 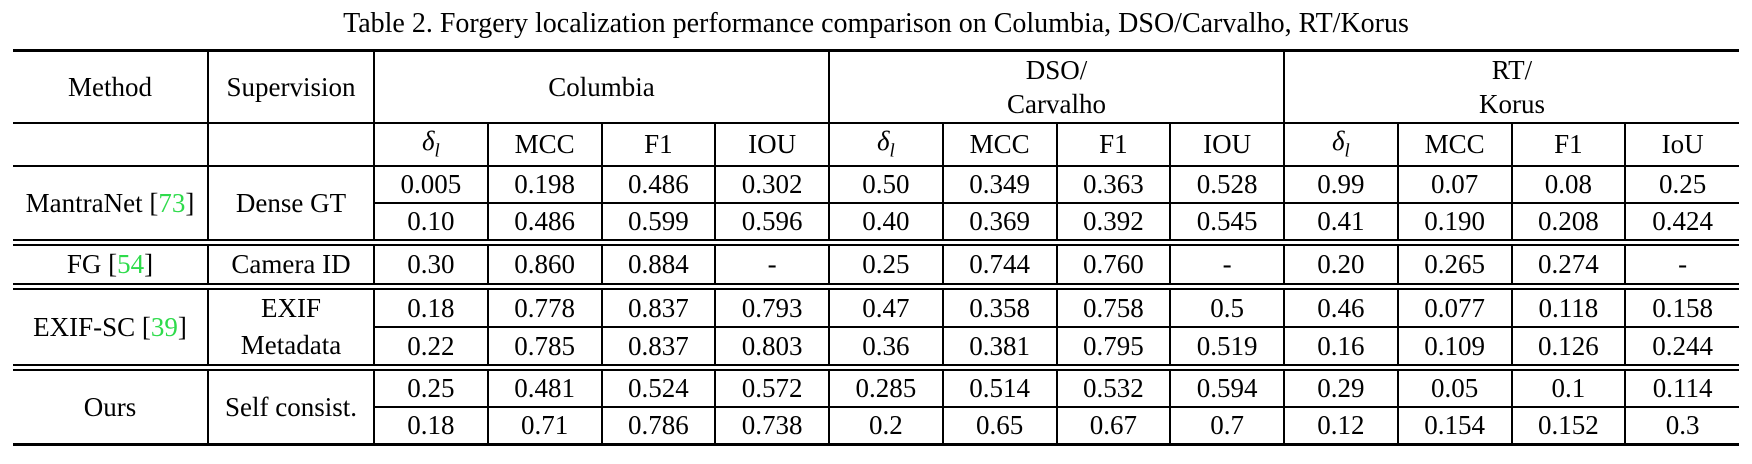 I want to click on metric-value-cell: 0.274, so click(x=1568, y=263).